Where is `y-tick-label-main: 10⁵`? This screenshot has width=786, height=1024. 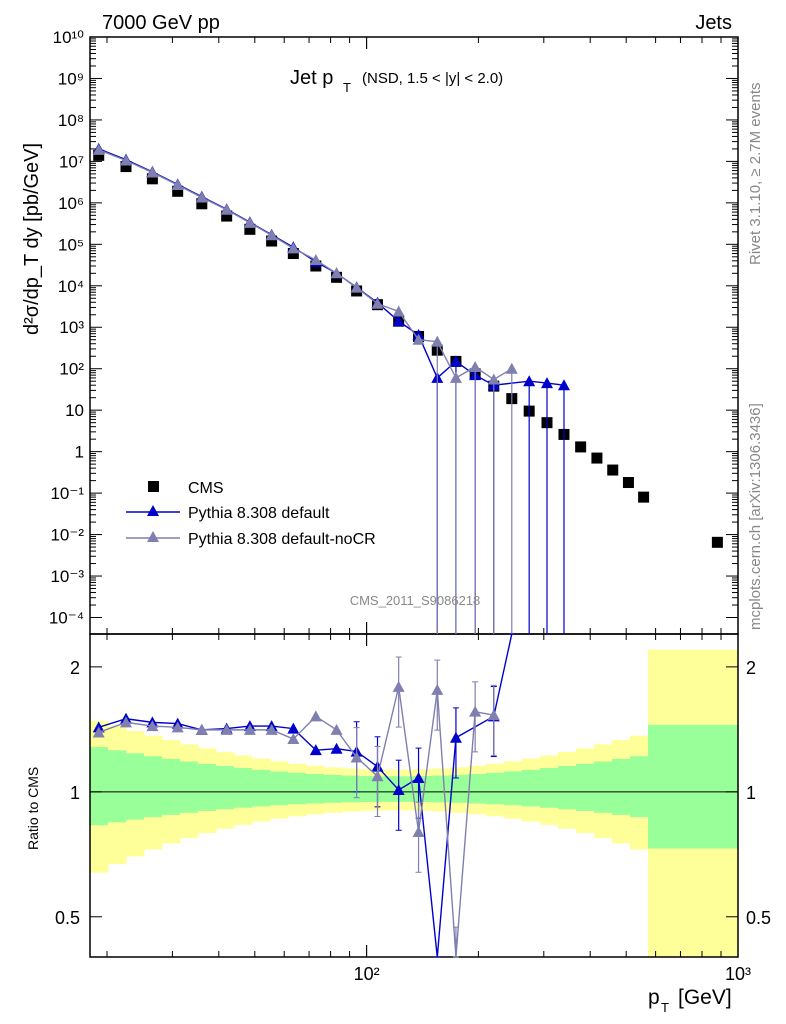
y-tick-label-main: 10⁵ is located at coordinates (71, 244).